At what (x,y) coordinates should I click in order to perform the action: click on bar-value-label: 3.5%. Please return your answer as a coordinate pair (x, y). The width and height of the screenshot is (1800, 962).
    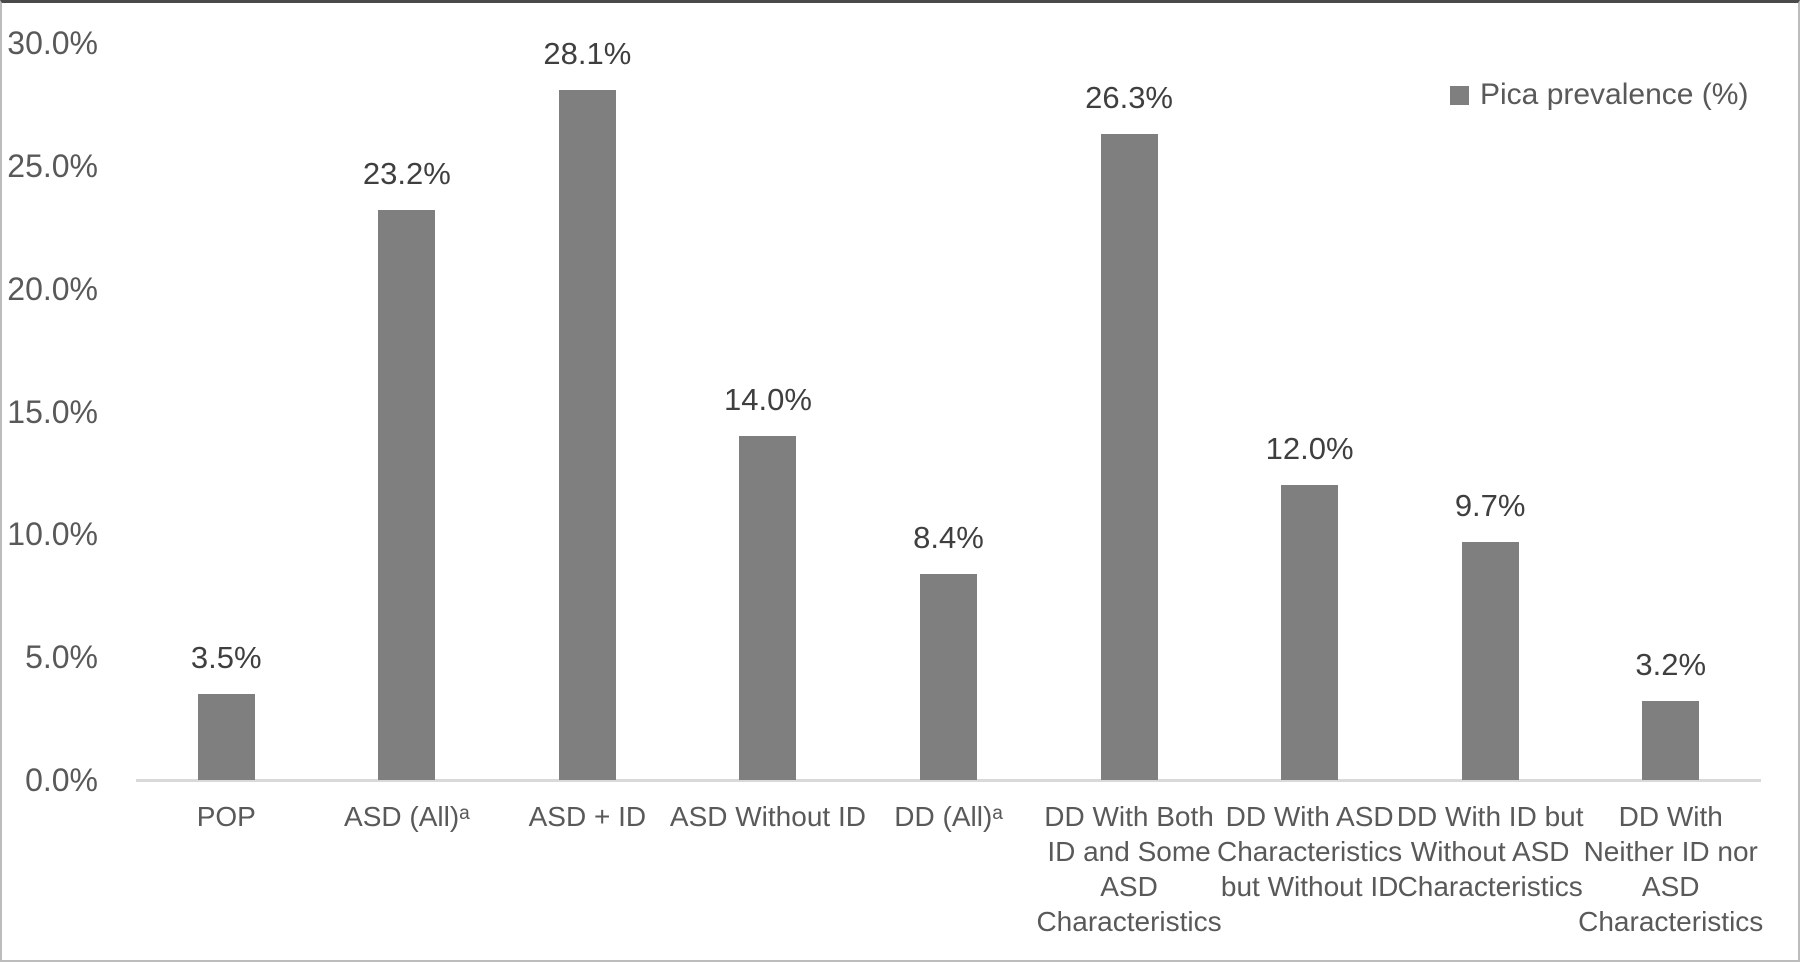
    Looking at the image, I should click on (226, 658).